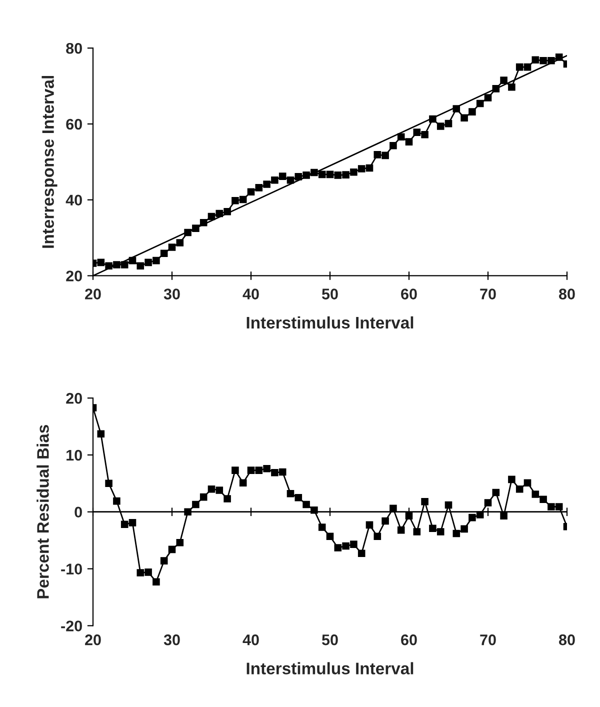 The image size is (600, 707). I want to click on y-axis-title: Percent Residual Bias, so click(42, 511).